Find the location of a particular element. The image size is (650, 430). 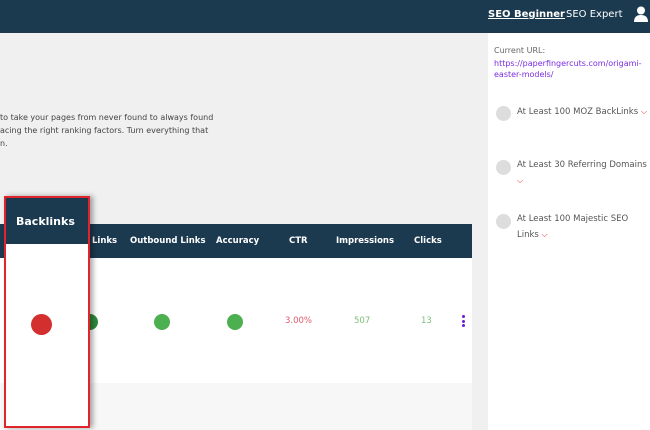

col-outbound-links: Outbound Links is located at coordinates (168, 241).